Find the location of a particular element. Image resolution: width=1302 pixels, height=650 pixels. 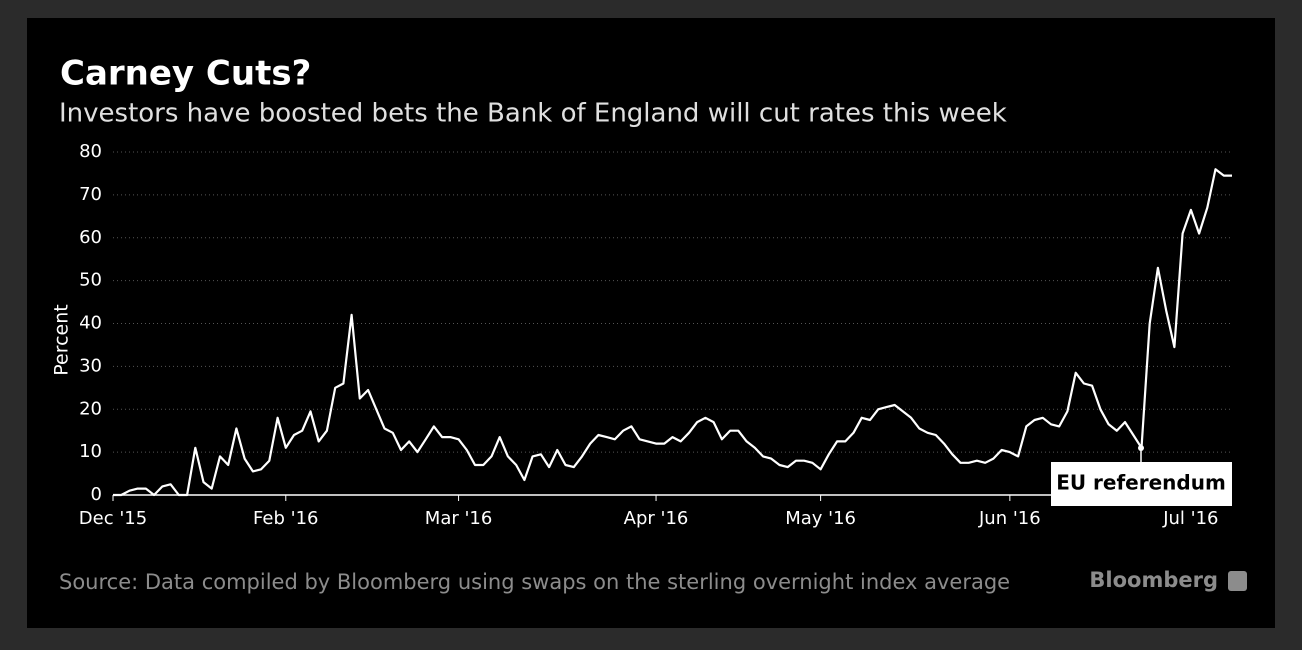

x-tick-label: Jul '16 is located at coordinates (1190, 518).